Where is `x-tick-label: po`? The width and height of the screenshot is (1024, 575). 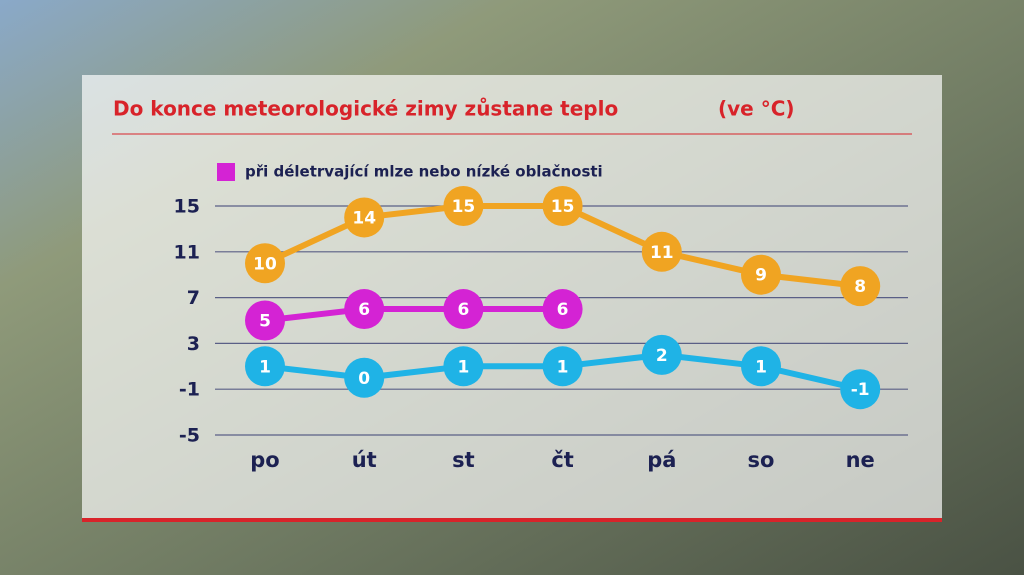 x-tick-label: po is located at coordinates (264, 460).